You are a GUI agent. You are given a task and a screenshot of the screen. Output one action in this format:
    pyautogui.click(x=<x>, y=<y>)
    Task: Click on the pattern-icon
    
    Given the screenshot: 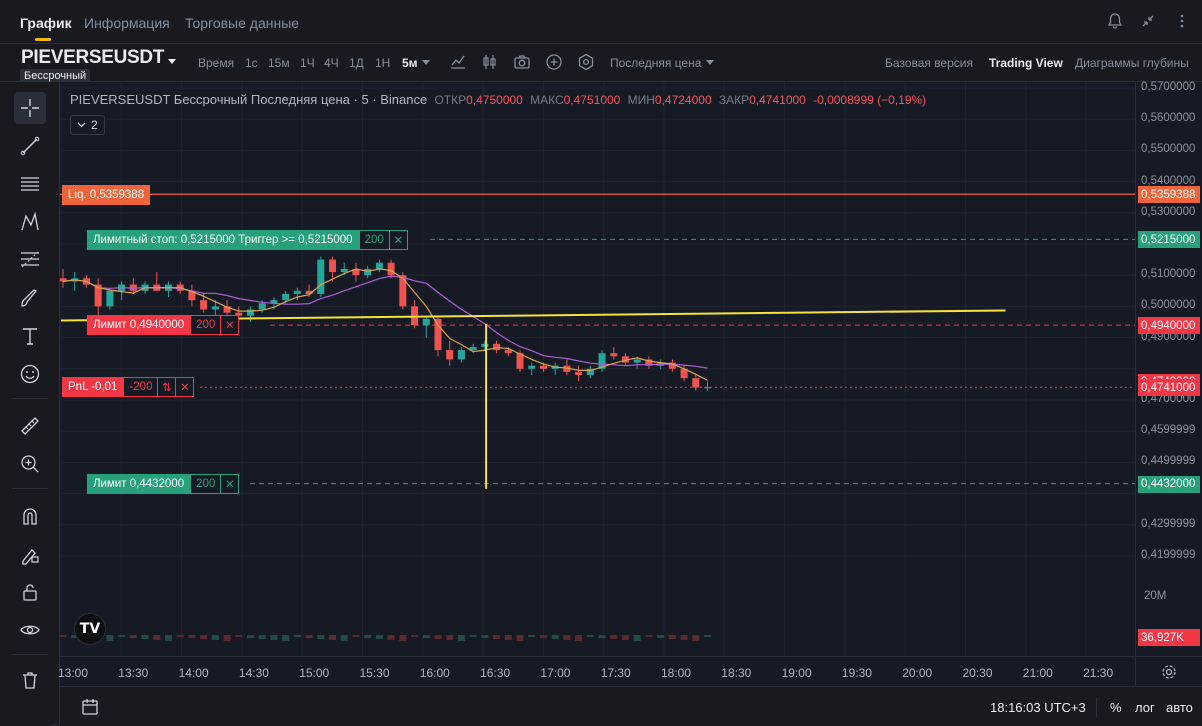 What is the action you would take?
    pyautogui.click(x=30, y=222)
    